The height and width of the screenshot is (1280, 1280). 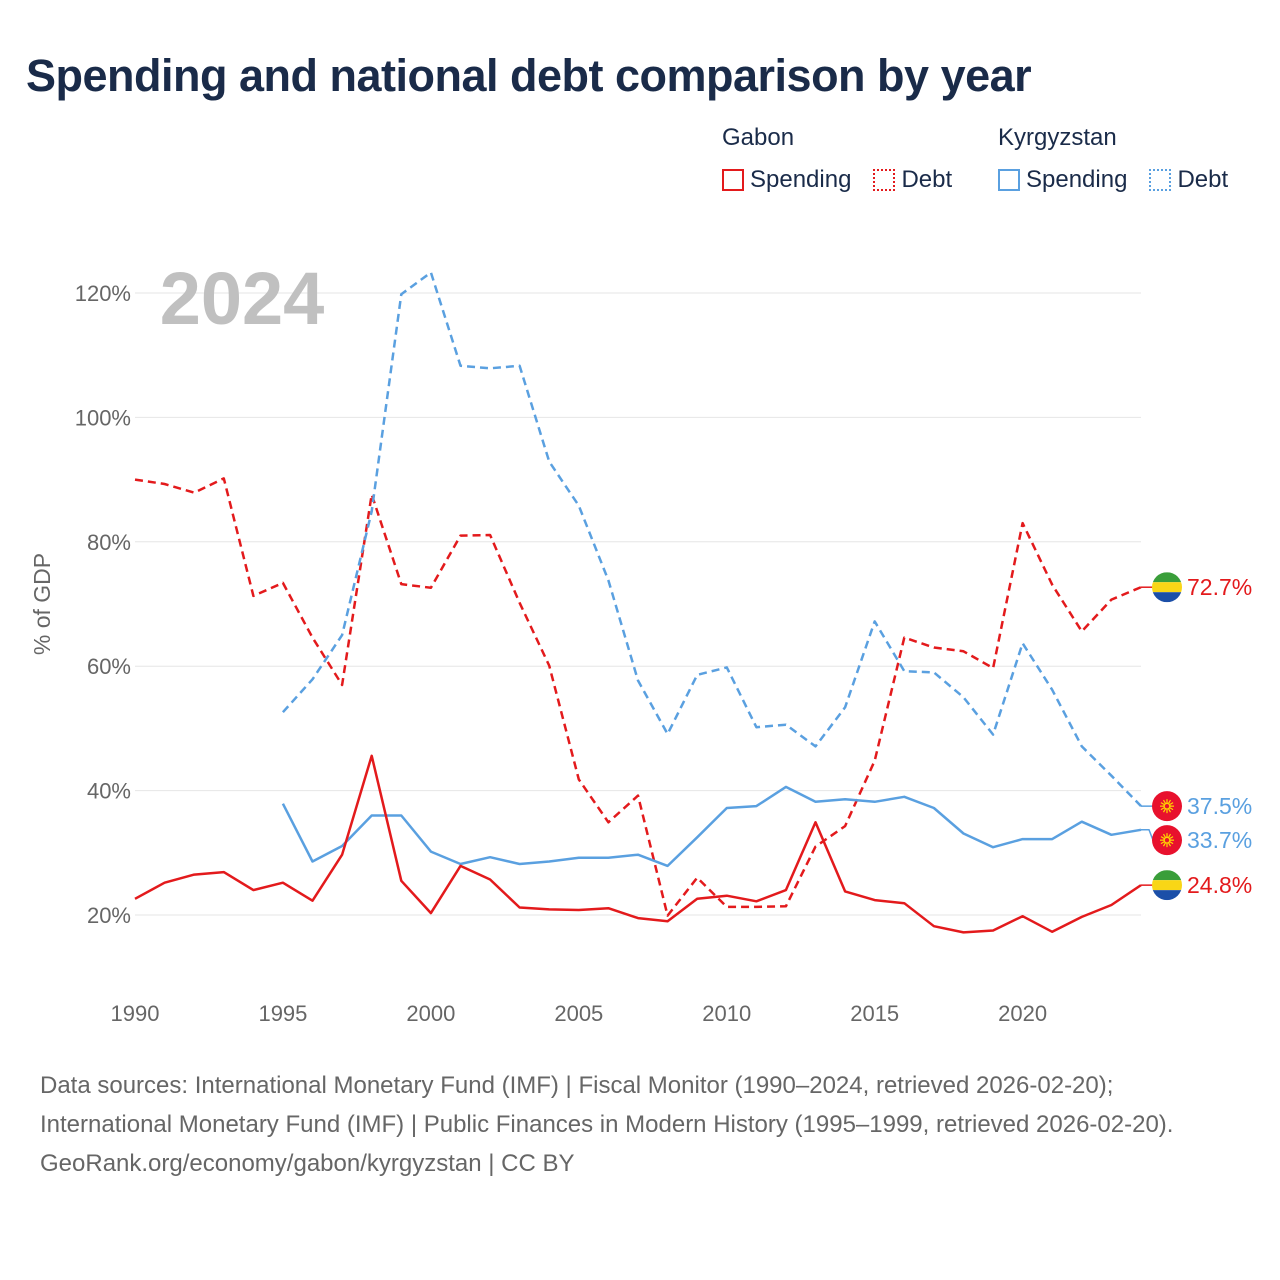 What do you see at coordinates (1113, 159) in the screenshot?
I see `legend-kyrgyzstan: Kyrgyzstan Spending Debt` at bounding box center [1113, 159].